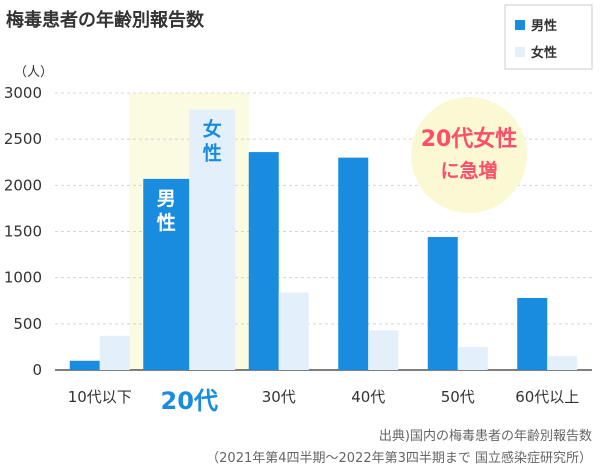 Image resolution: width=601 pixels, height=475 pixels. What do you see at coordinates (324, 401) in the screenshot?
I see `x-axis-categories: 10代以下 20代 30代 40代 50代 60代以上` at bounding box center [324, 401].